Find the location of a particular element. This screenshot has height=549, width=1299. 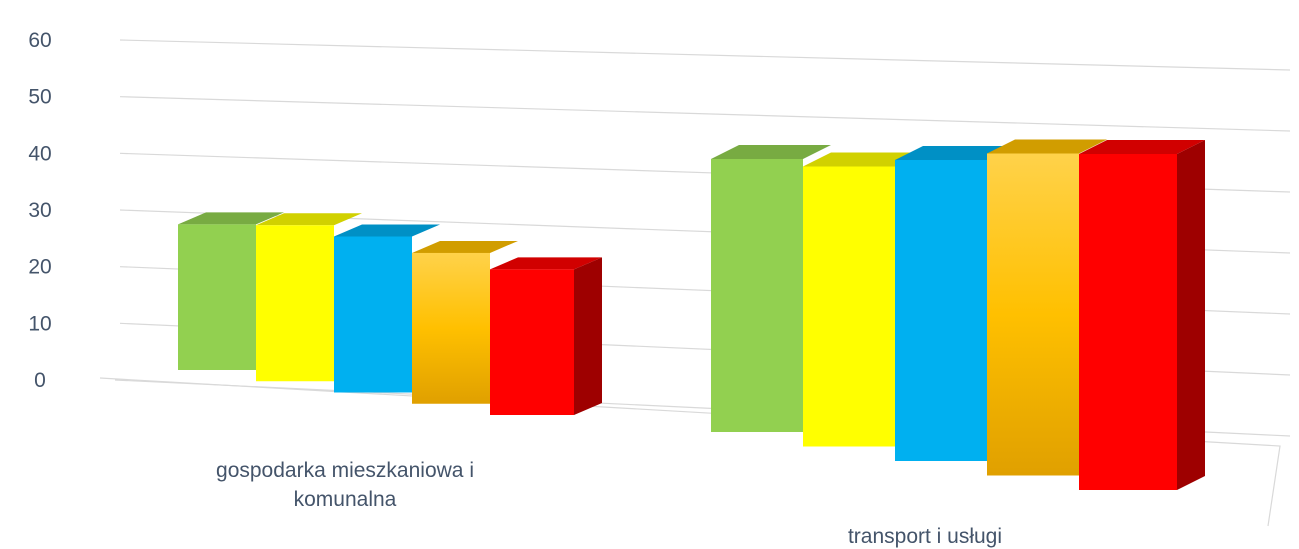

y-axis: 0 10 20 30 40 50 60 is located at coordinates (39, 210).